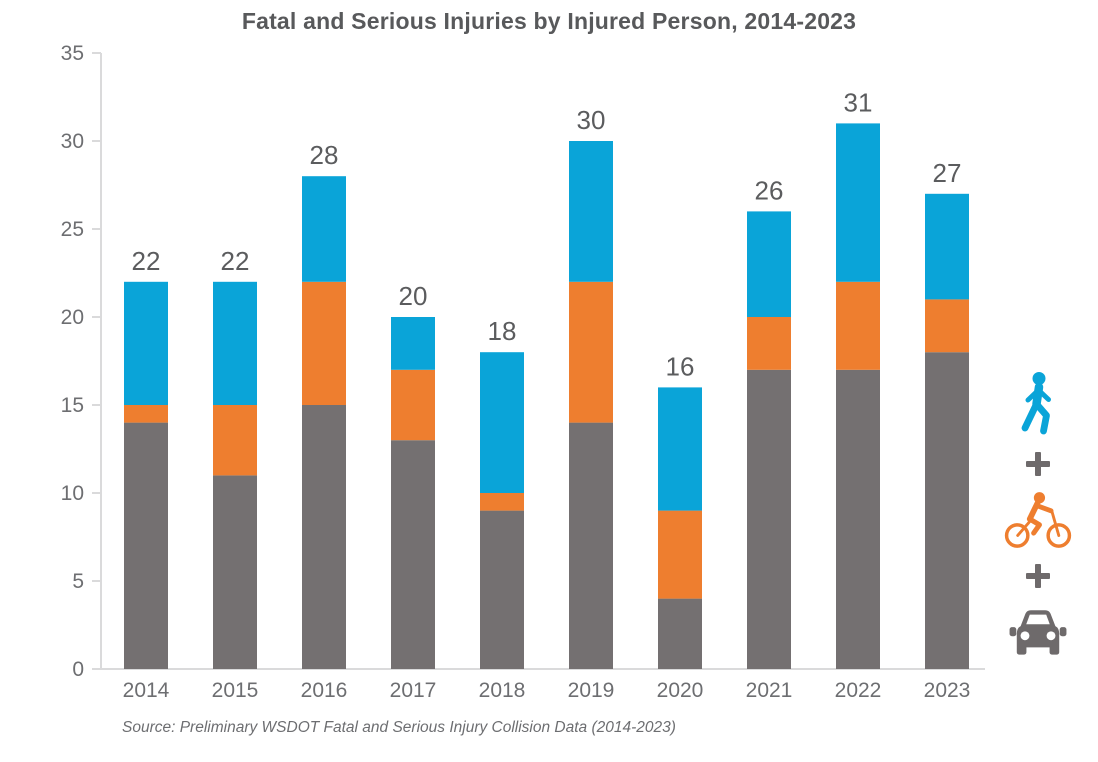  I want to click on bar-segment-pedestrian-2021, so click(769, 264).